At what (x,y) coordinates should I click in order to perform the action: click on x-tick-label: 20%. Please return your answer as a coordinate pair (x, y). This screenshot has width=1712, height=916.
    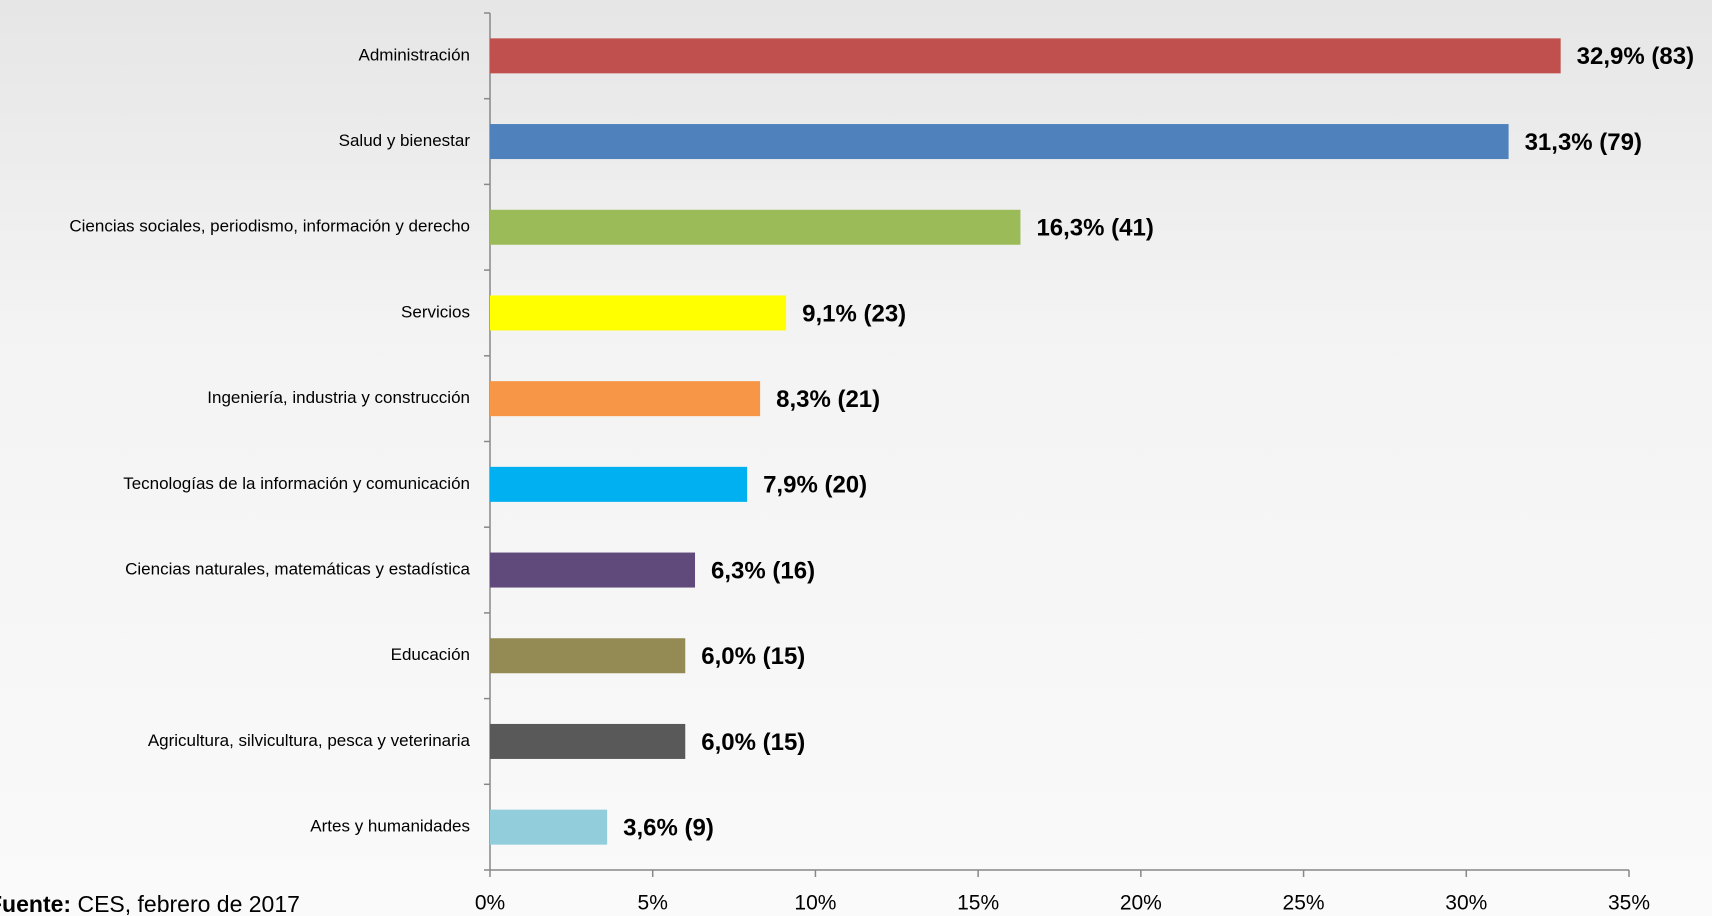
    Looking at the image, I should click on (1141, 903).